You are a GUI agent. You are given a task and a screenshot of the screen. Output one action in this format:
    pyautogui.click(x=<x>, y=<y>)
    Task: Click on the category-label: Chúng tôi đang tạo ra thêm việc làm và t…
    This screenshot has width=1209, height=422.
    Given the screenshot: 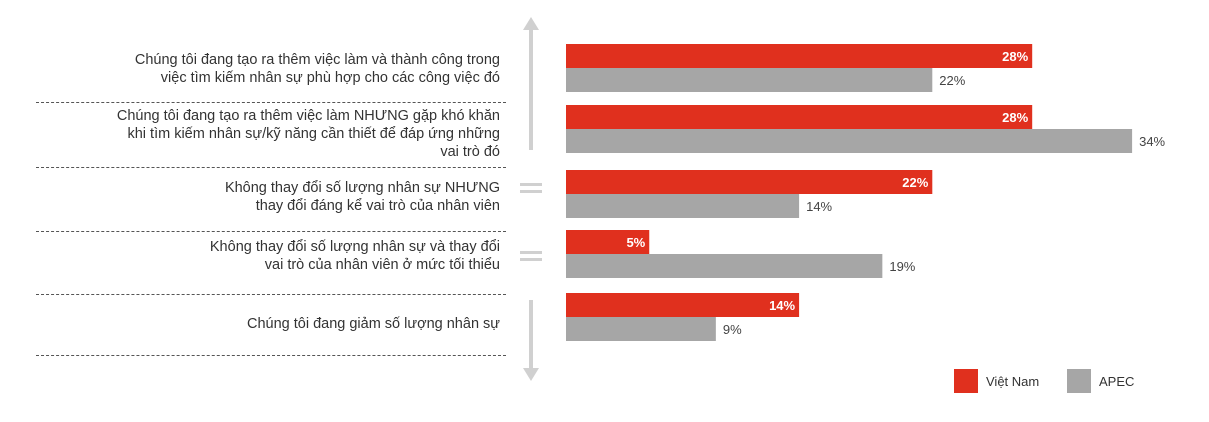 What is the action you would take?
    pyautogui.click(x=265, y=69)
    